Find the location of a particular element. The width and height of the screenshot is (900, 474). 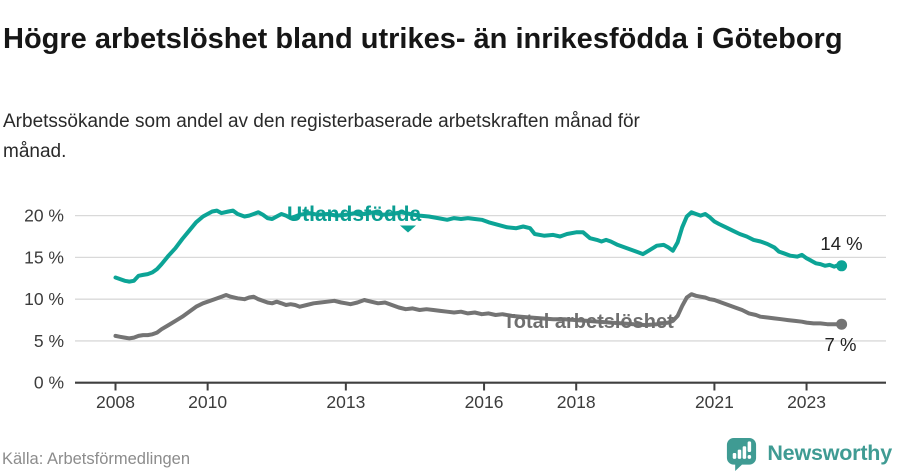

source-note: Källa: Arbetsförmedlingen is located at coordinates (96, 459).